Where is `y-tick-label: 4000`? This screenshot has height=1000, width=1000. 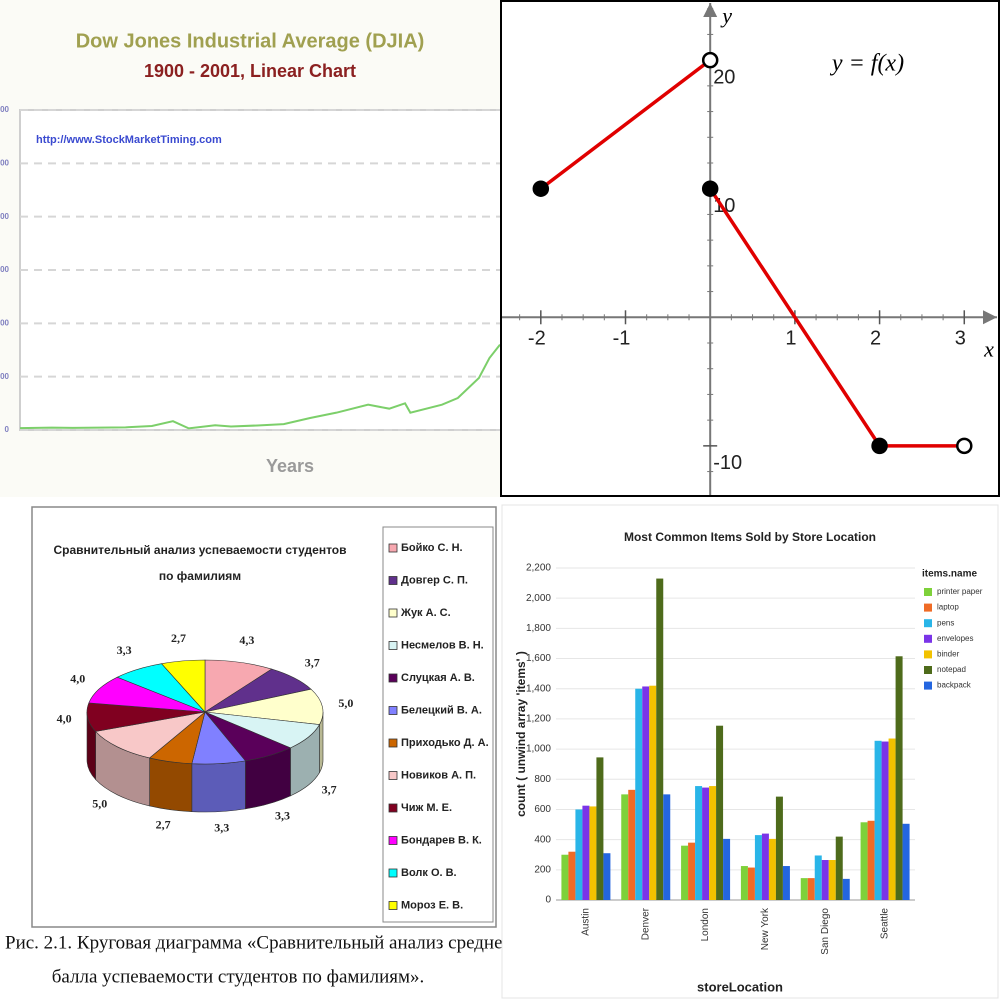 y-tick-label: 4000 is located at coordinates (5, 322).